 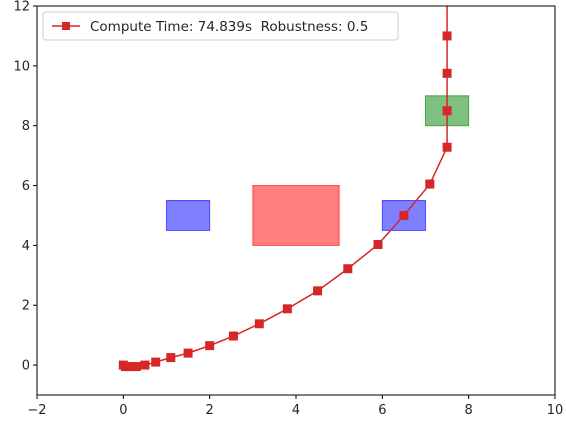 I want to click on y-tick-label: 12, so click(x=21, y=7).